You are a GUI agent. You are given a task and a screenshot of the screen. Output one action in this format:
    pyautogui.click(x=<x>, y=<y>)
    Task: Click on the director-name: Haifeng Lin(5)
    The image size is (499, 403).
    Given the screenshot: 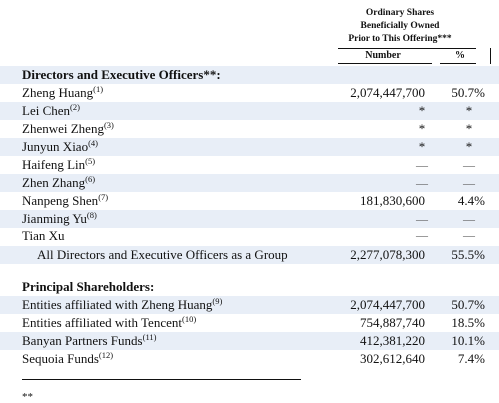 What is the action you would take?
    pyautogui.click(x=59, y=164)
    